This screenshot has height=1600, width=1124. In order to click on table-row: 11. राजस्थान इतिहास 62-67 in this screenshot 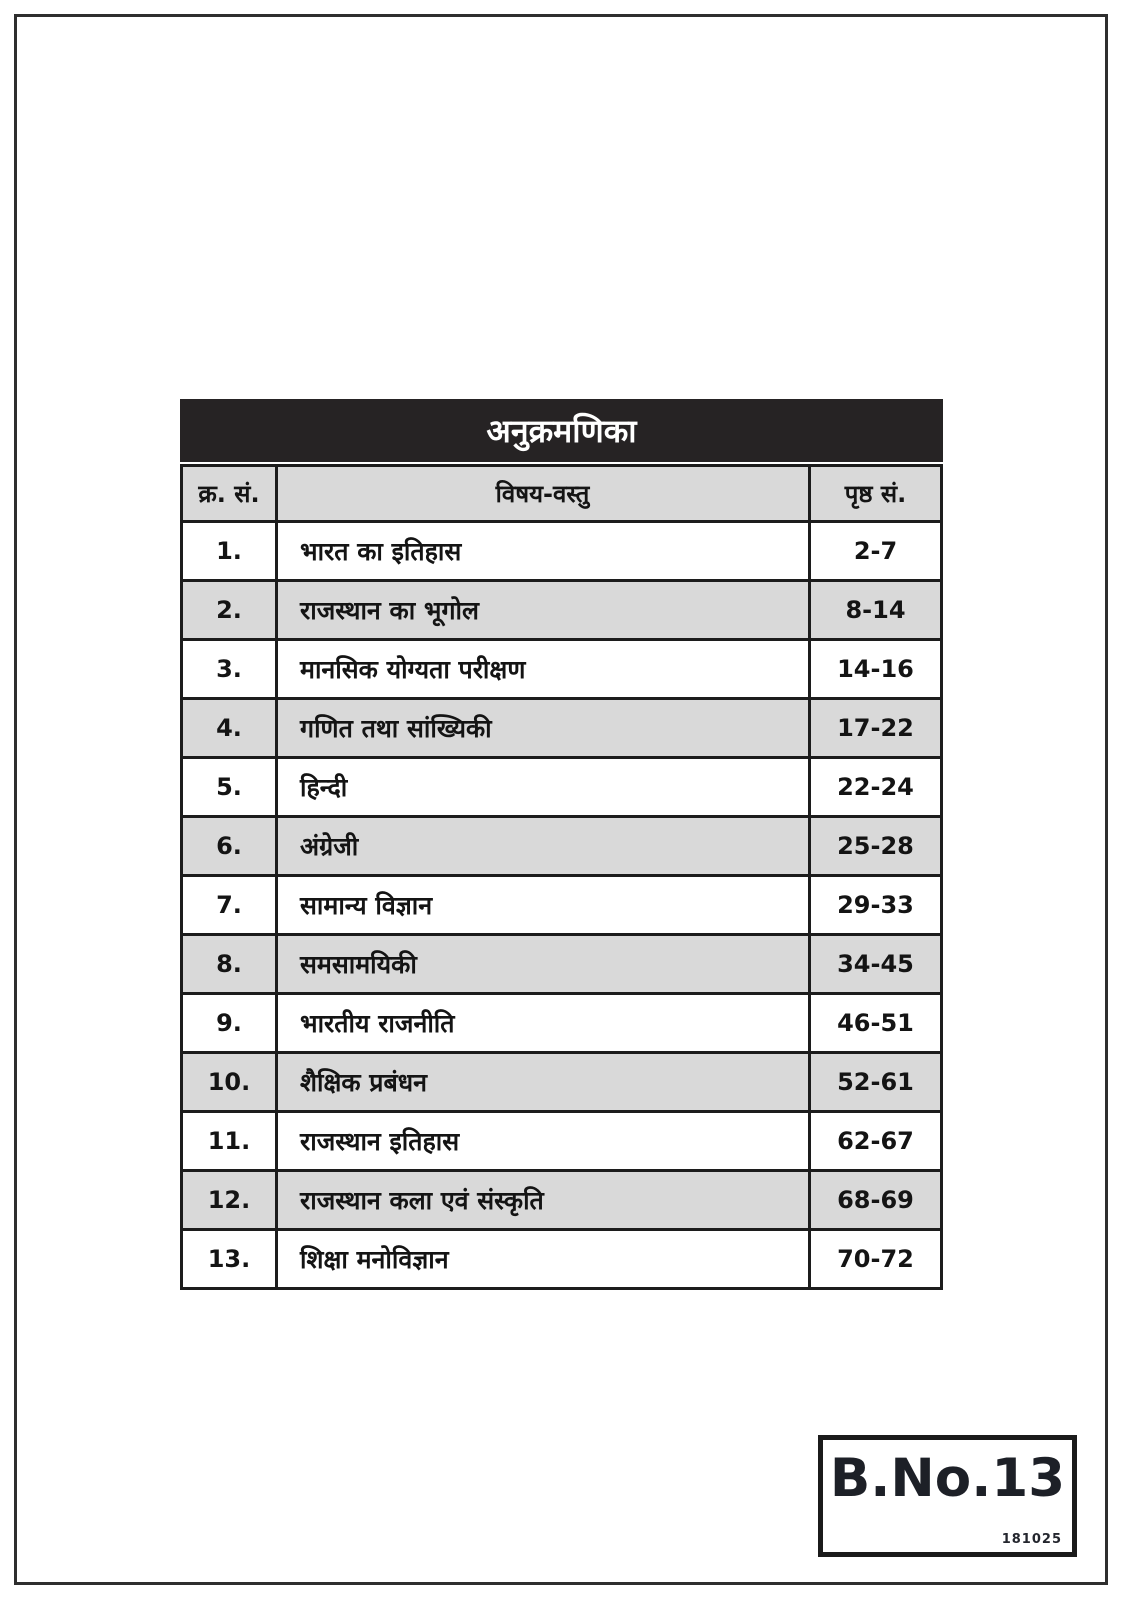, I will do `click(561, 1141)`.